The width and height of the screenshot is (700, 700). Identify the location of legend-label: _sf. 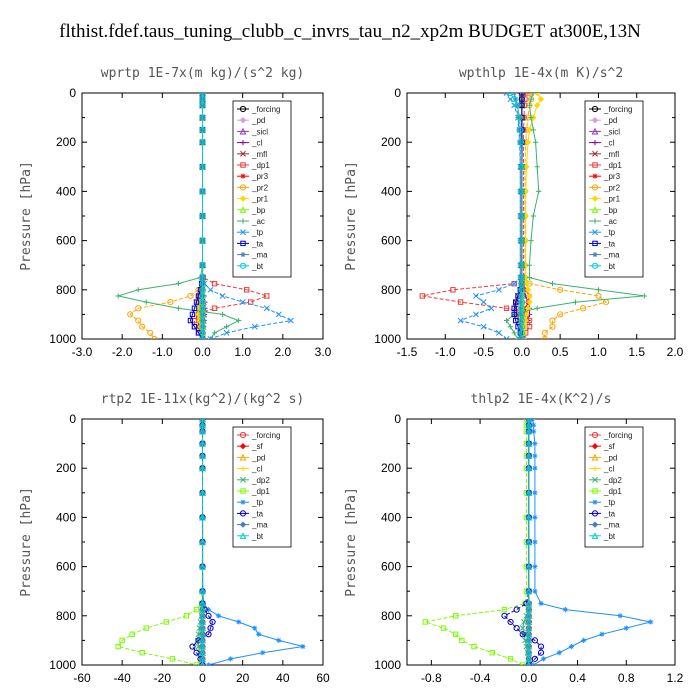
(609, 446).